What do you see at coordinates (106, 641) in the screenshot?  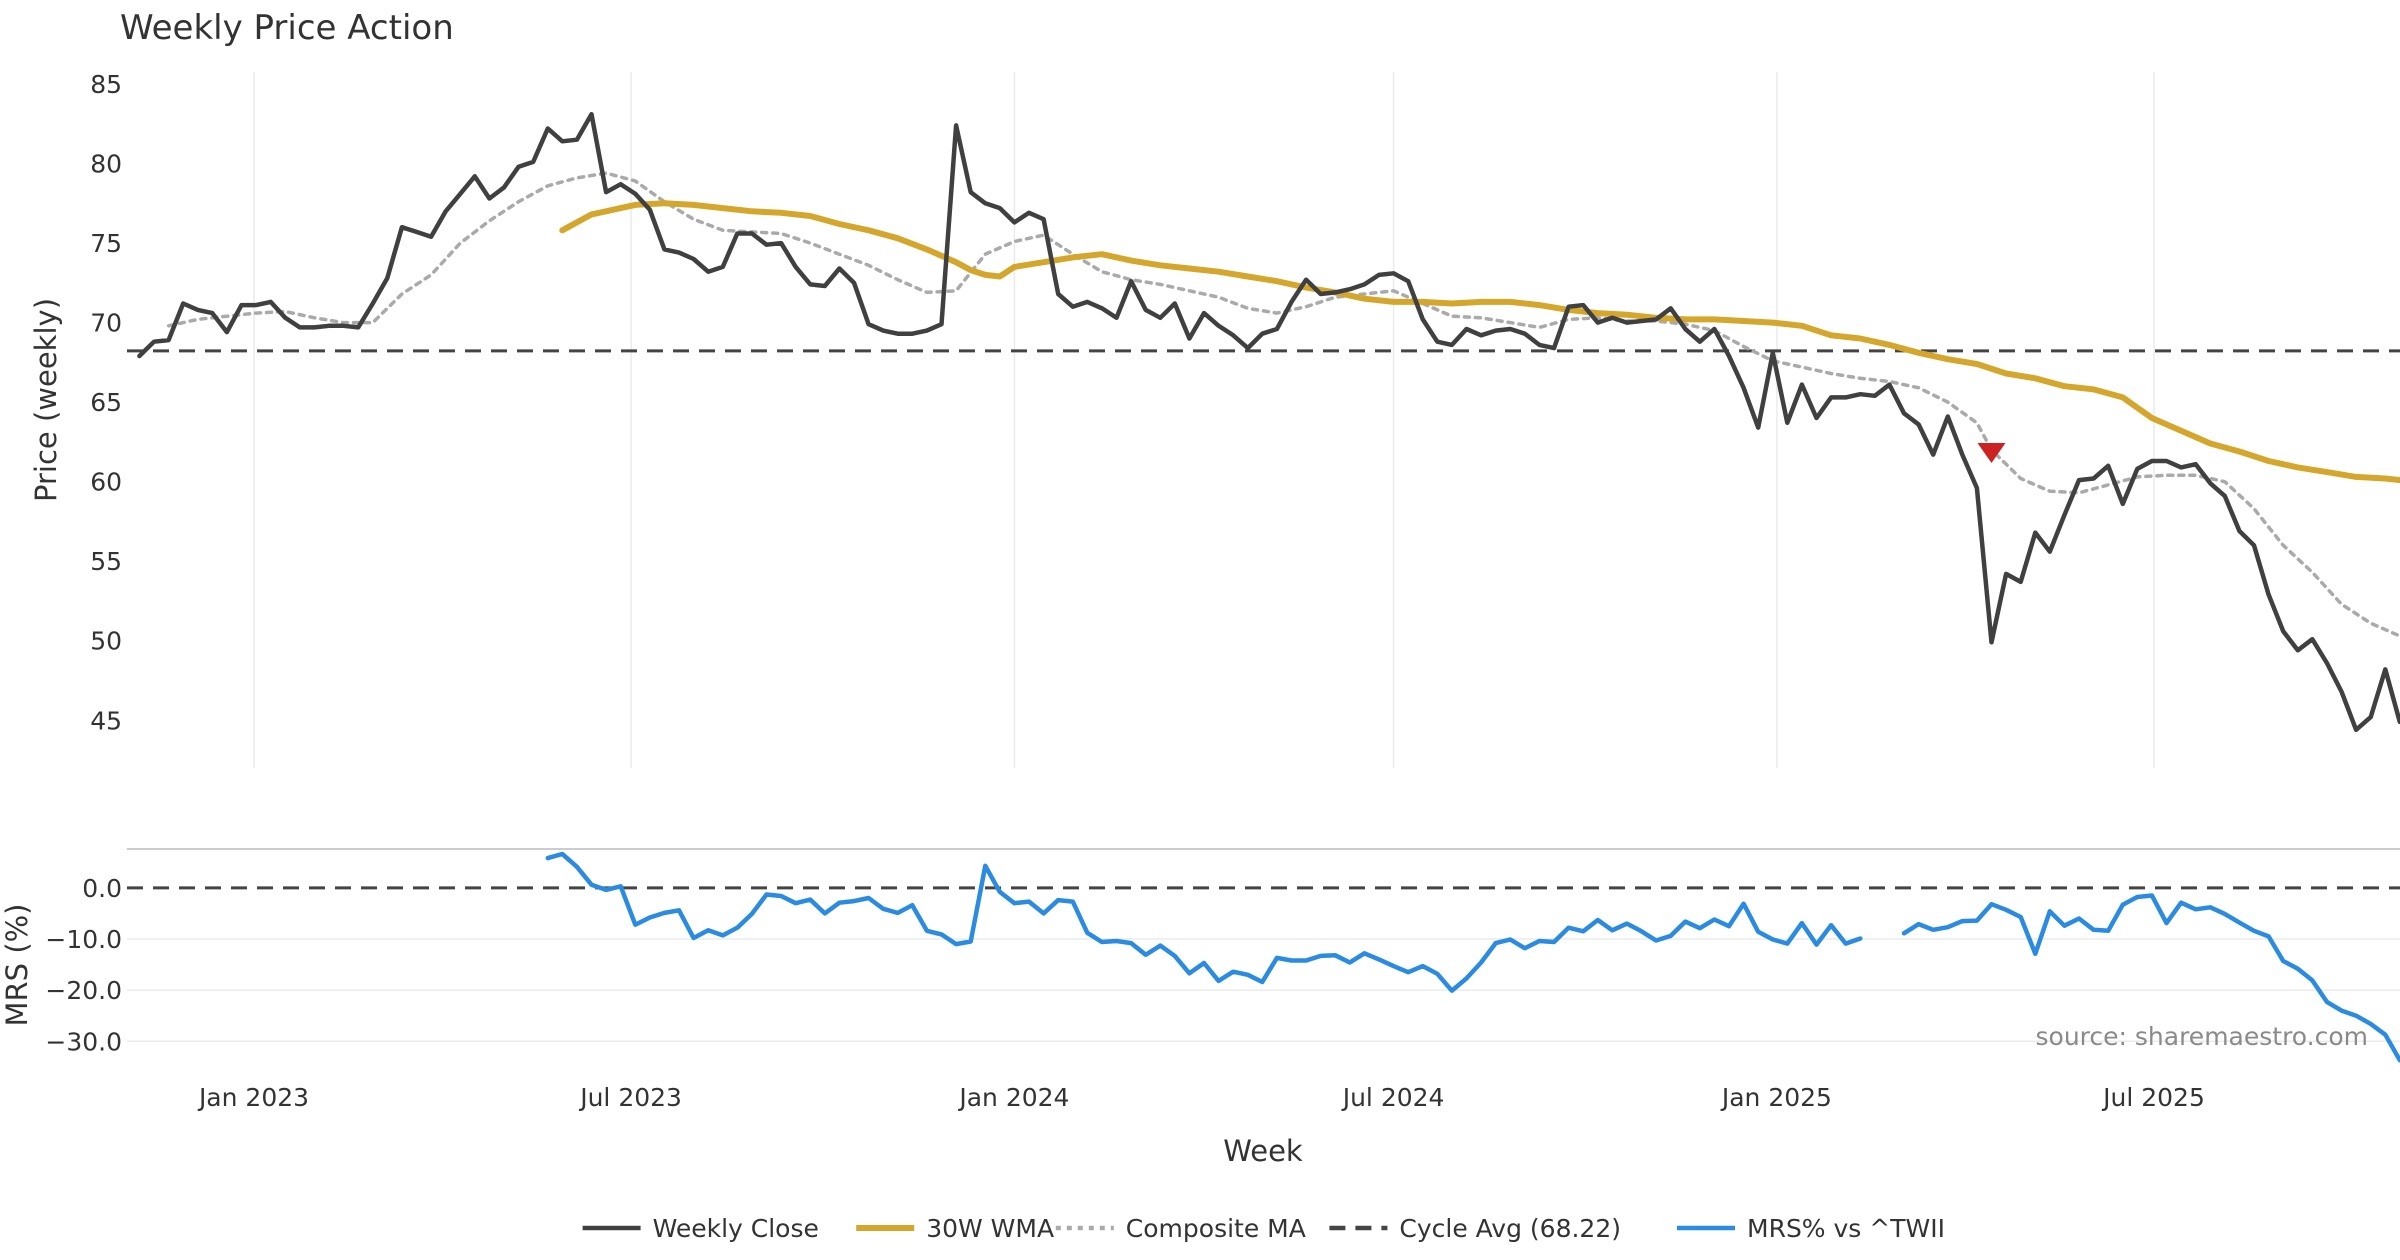 I see `price-y-tick-label: 50` at bounding box center [106, 641].